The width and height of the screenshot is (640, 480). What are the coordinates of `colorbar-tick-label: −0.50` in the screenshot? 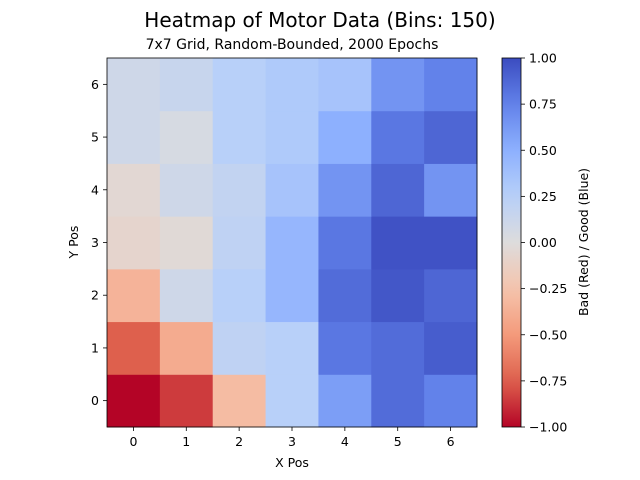 It's located at (548, 334).